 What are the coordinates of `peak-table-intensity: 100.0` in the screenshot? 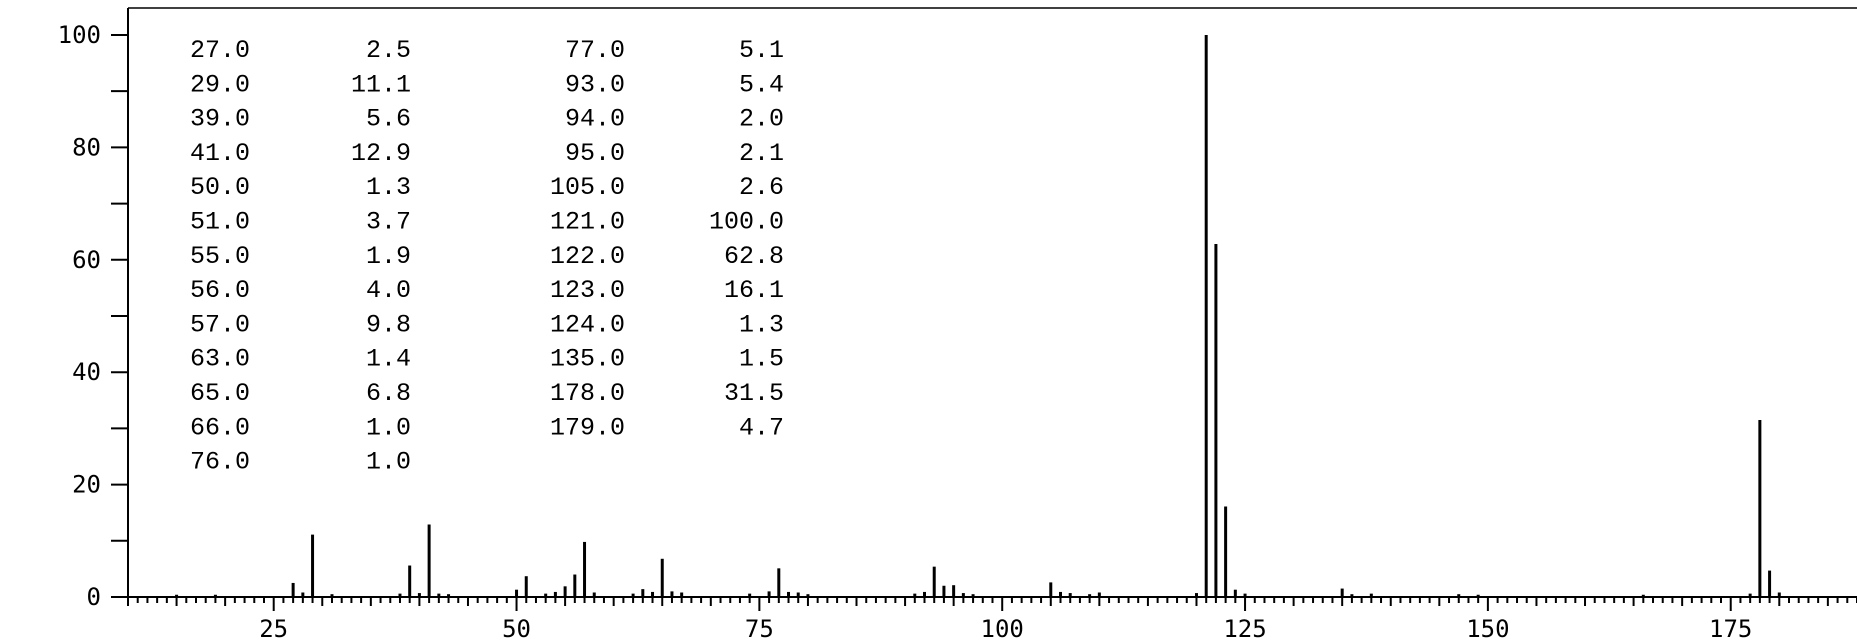 It's located at (746, 222).